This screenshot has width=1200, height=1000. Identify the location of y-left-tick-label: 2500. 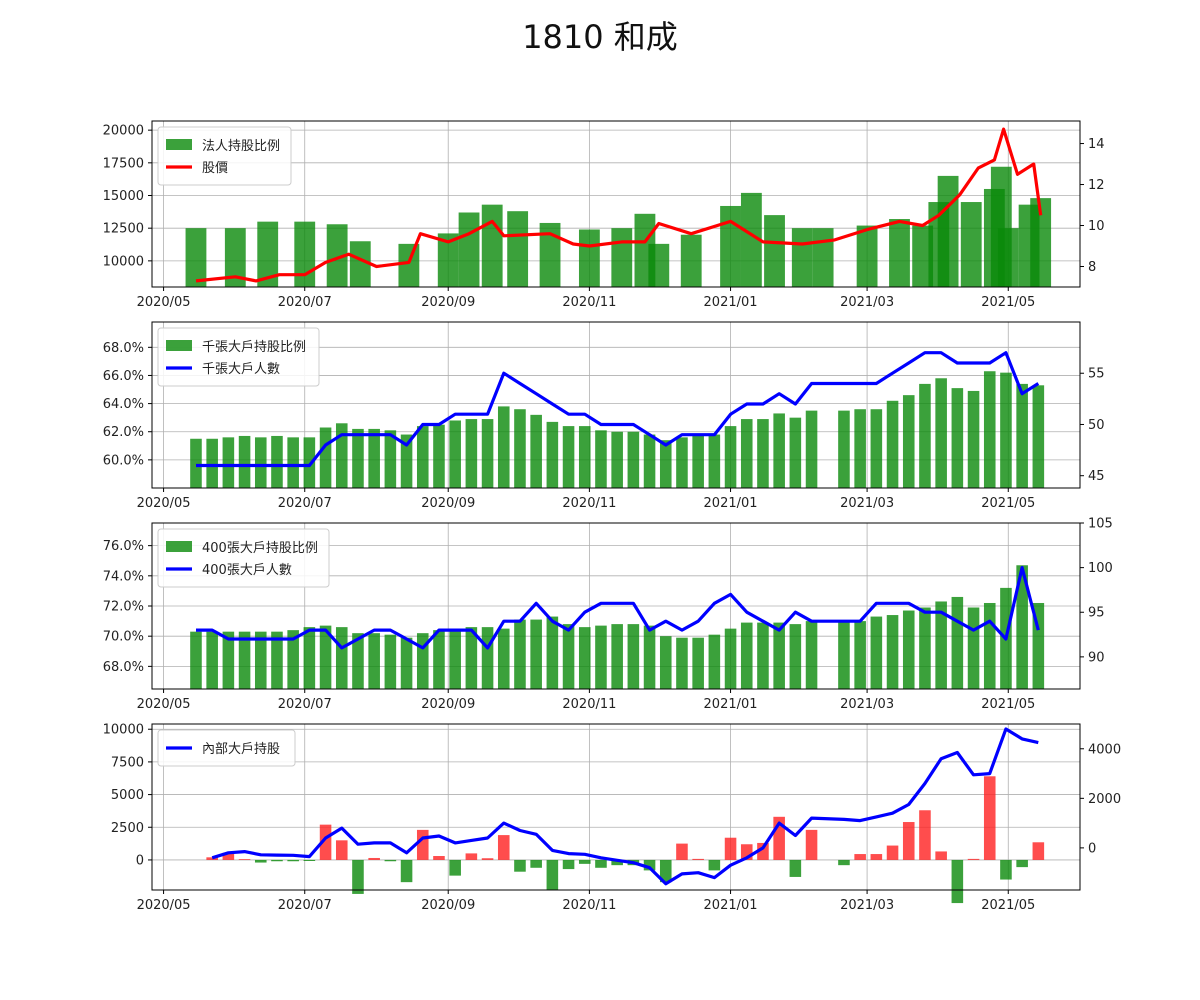
(127, 828).